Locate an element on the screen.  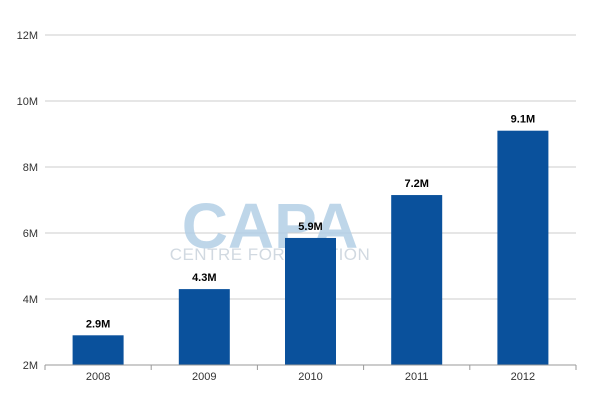
x-tick-label: 2009 is located at coordinates (204, 377).